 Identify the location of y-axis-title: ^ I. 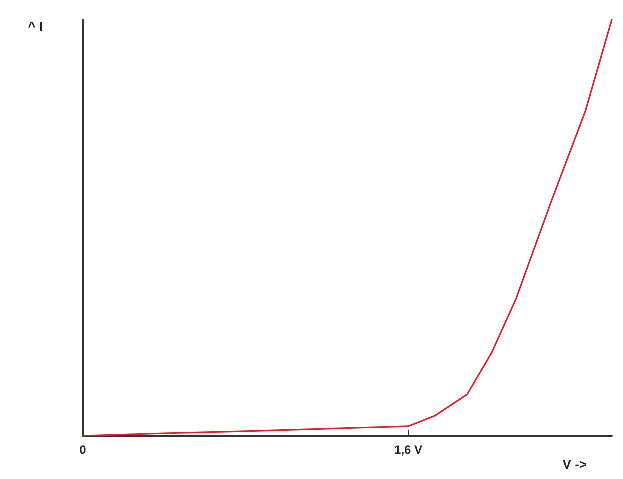
(35, 26).